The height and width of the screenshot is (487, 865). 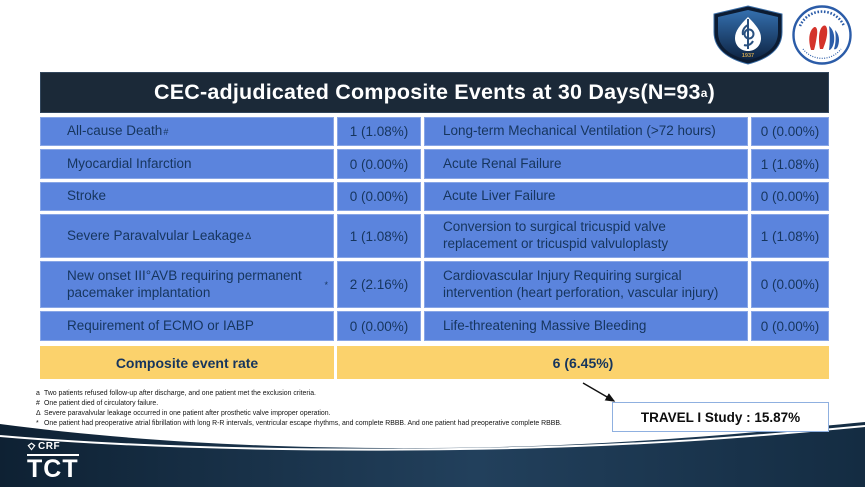 I want to click on table-row-label: Life-threatening Massive Bleeding, so click(x=586, y=326).